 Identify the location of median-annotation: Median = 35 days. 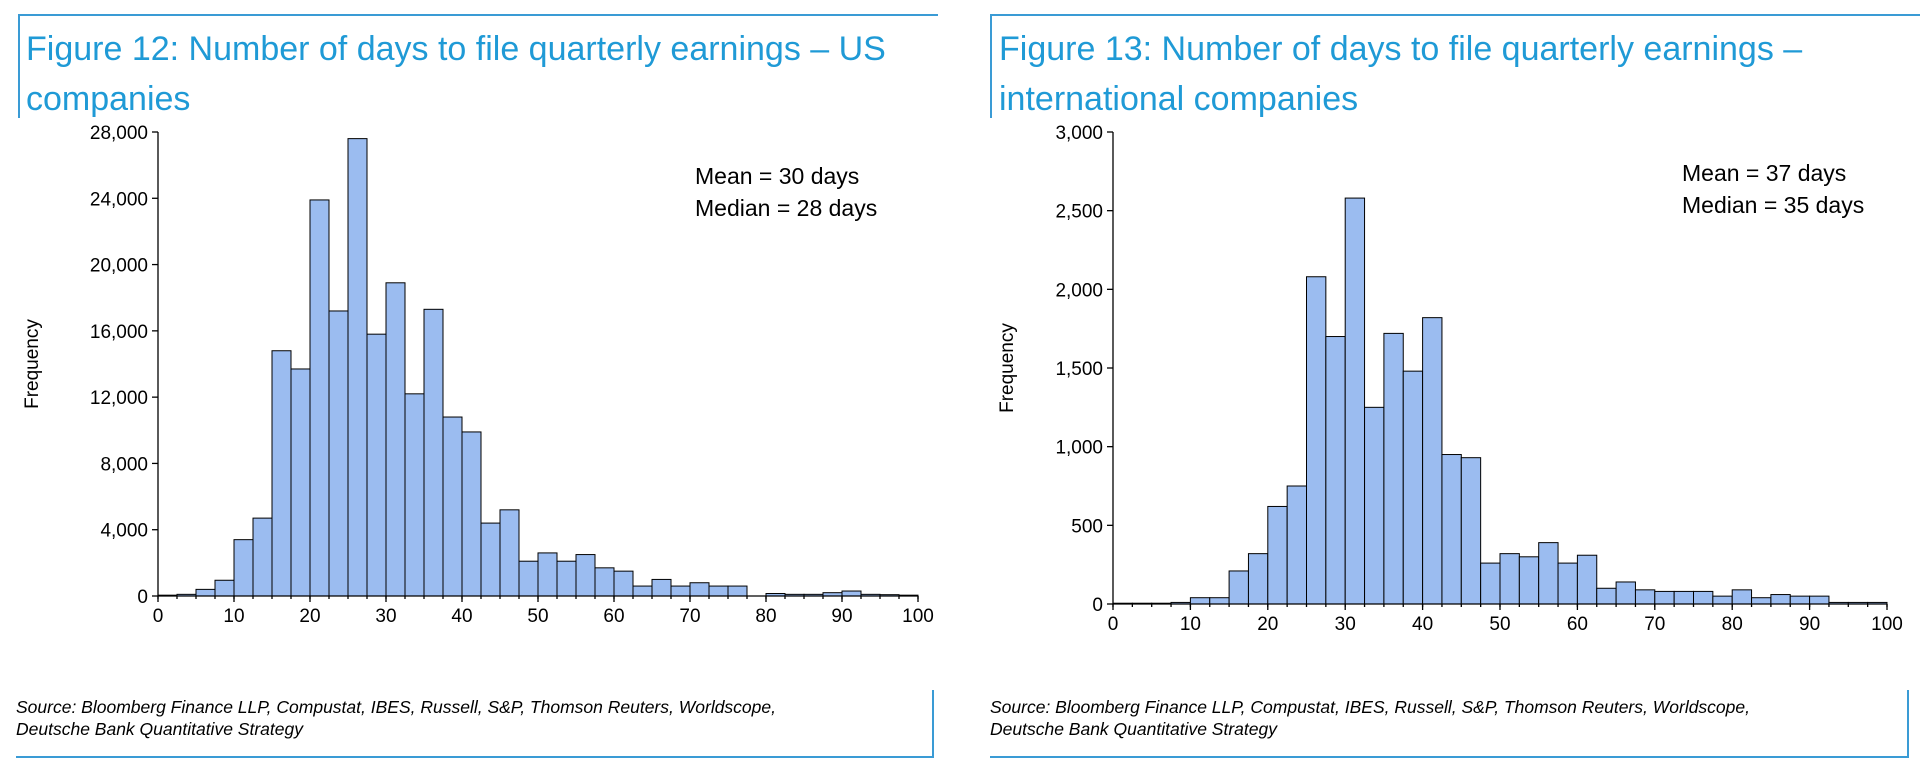
(1773, 205).